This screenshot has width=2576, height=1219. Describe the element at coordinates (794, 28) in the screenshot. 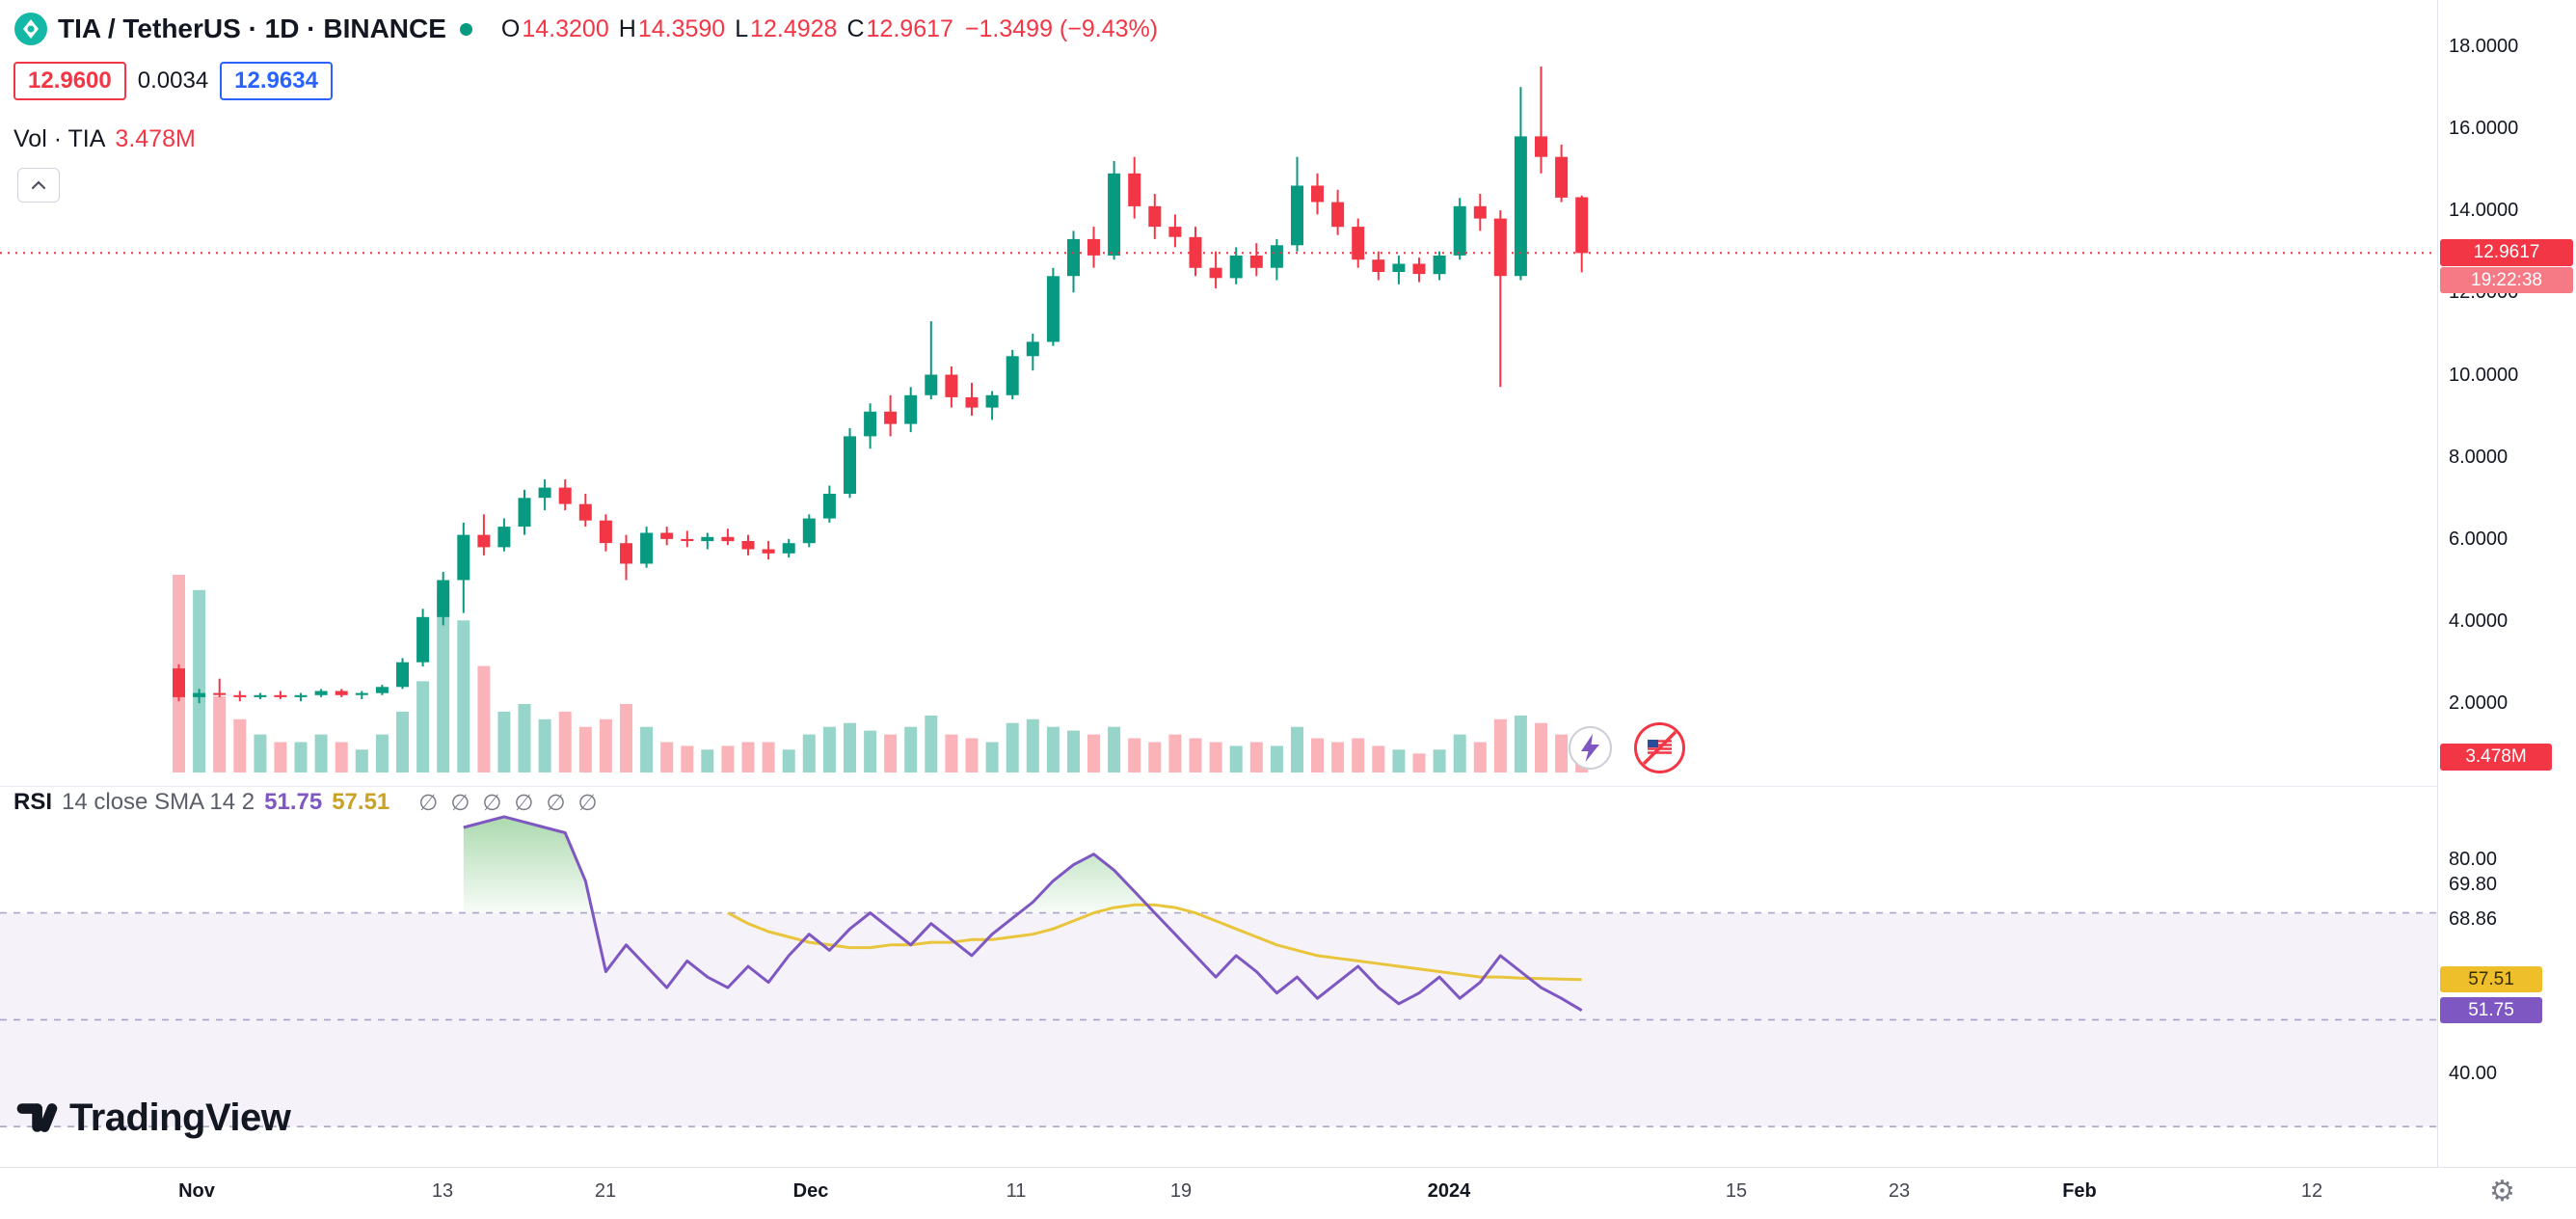

I see `low-value: 12.4928` at that location.